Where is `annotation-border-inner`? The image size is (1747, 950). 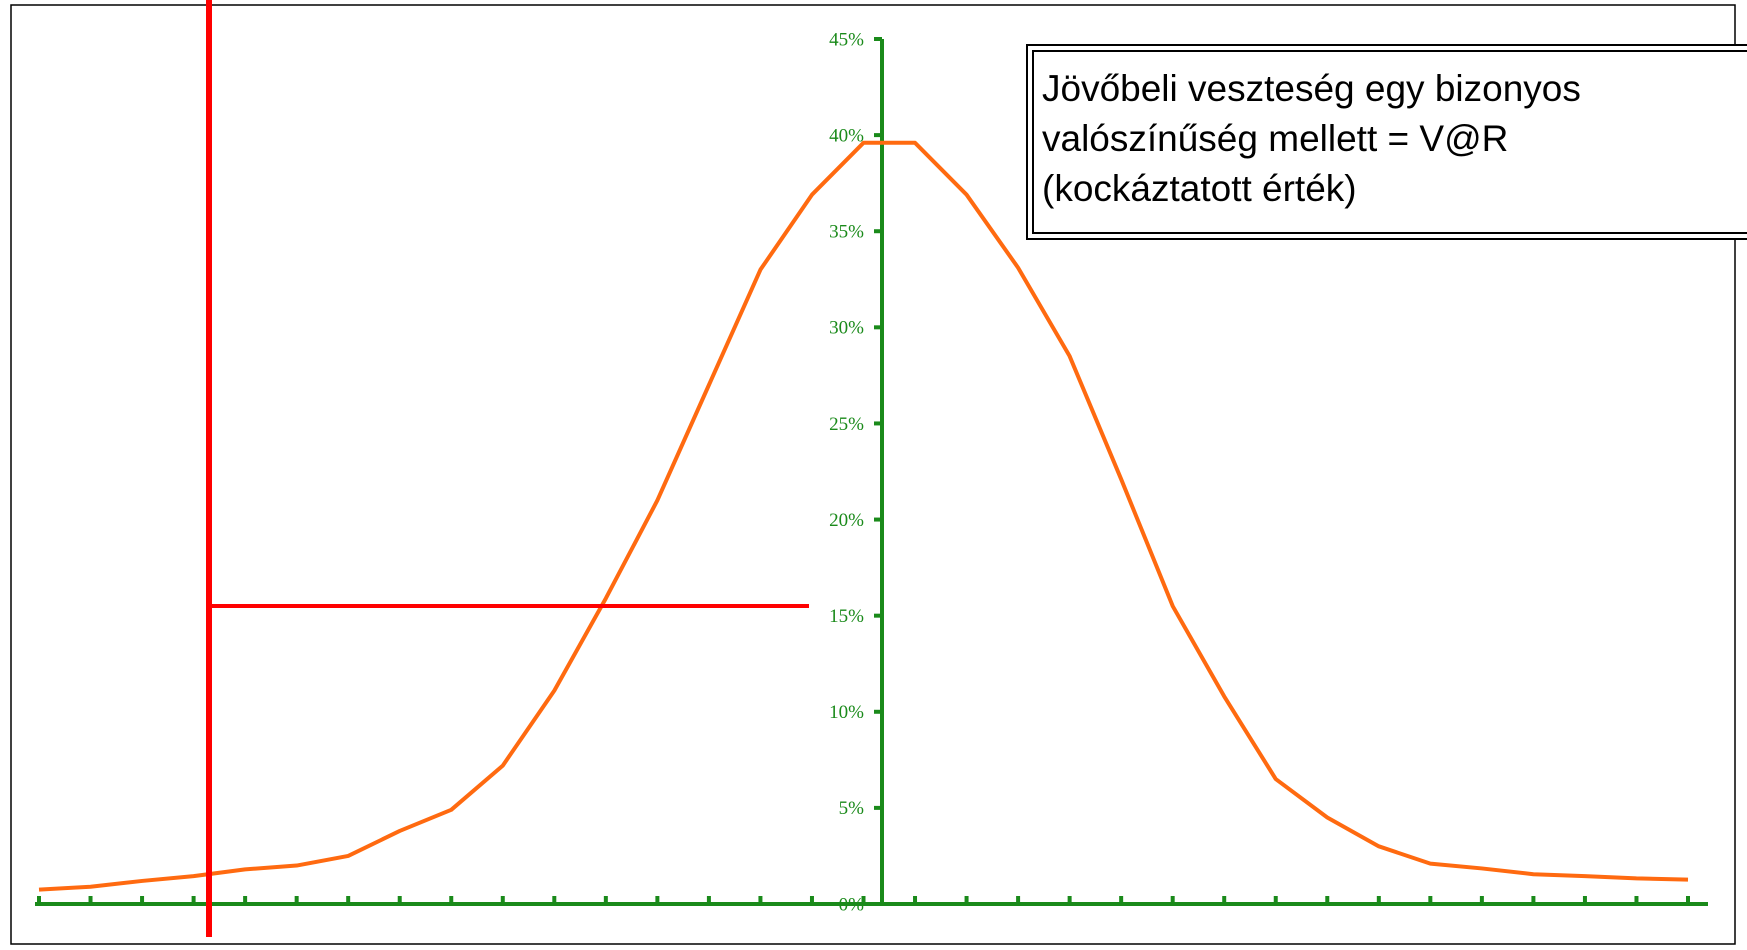
annotation-border-inner is located at coordinates (1389, 142).